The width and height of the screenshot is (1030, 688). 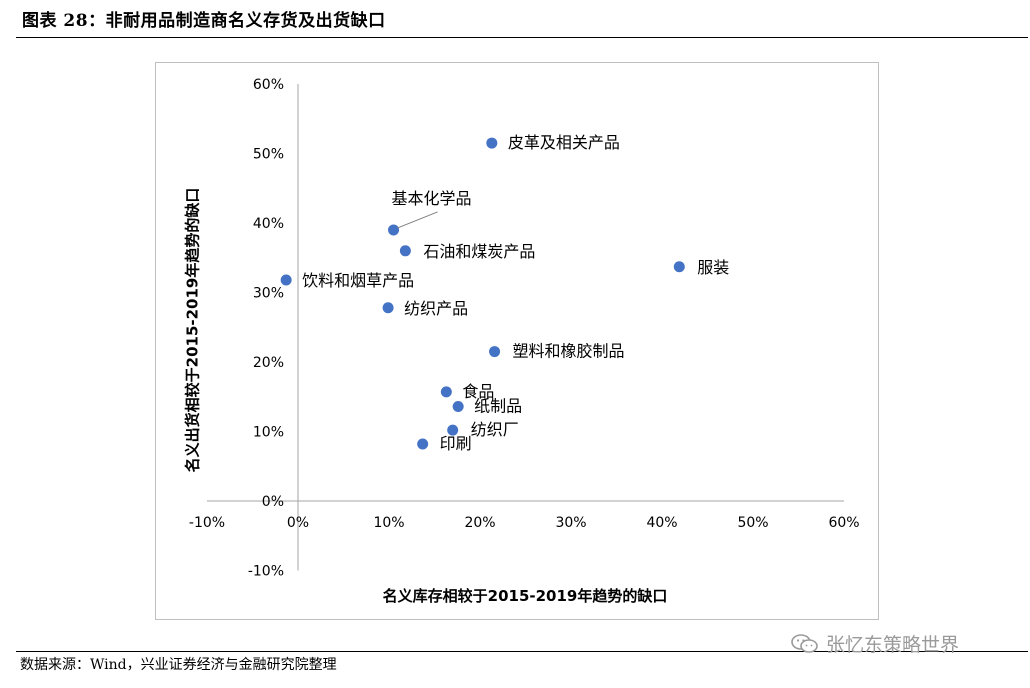 I want to click on x-tick-label: 0%, so click(x=298, y=523).